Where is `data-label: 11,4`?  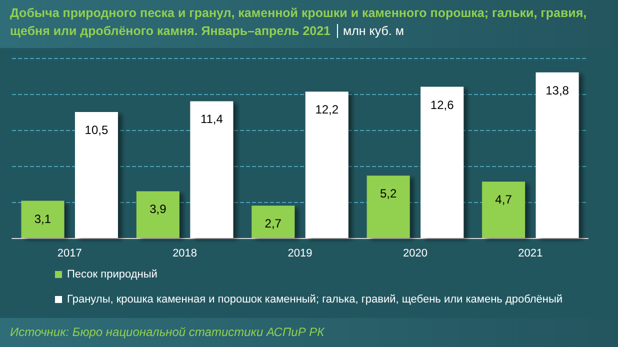 data-label: 11,4 is located at coordinates (212, 119).